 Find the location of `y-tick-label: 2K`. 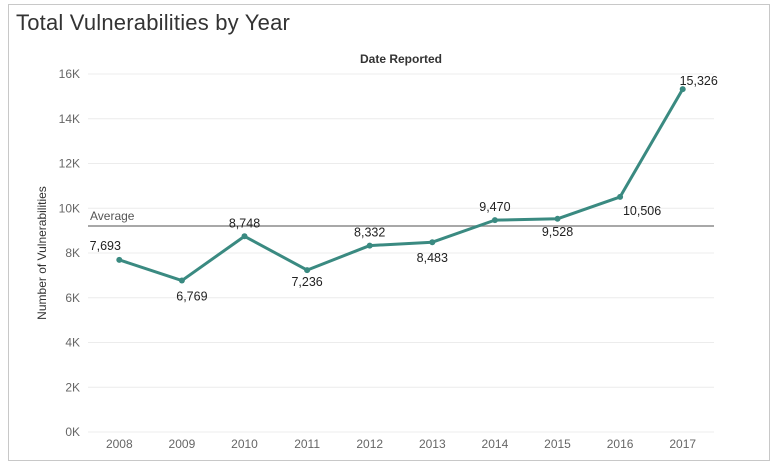

y-tick-label: 2K is located at coordinates (72, 387).